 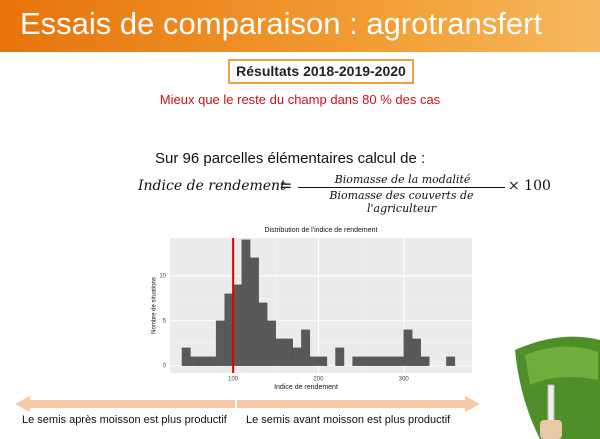 I want to click on y-tick-label: 10, so click(x=162, y=276).